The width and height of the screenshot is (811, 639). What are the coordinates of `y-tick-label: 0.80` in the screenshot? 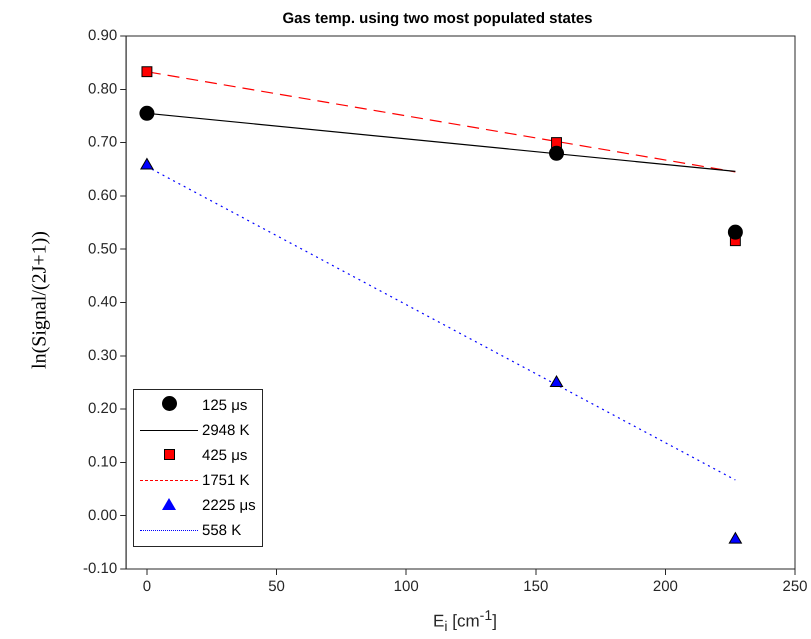 It's located at (103, 89).